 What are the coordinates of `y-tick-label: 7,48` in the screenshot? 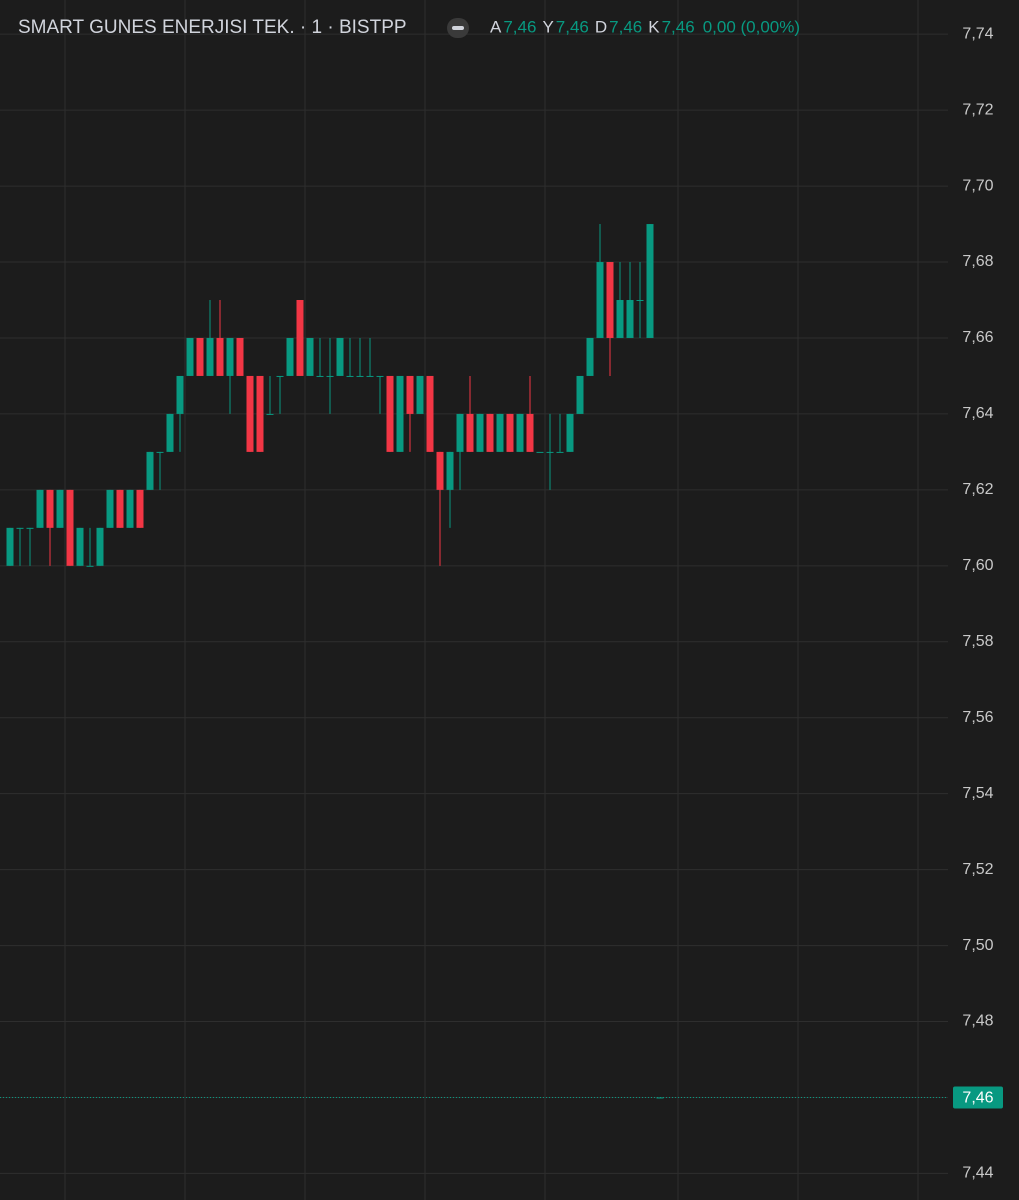 It's located at (977, 1021).